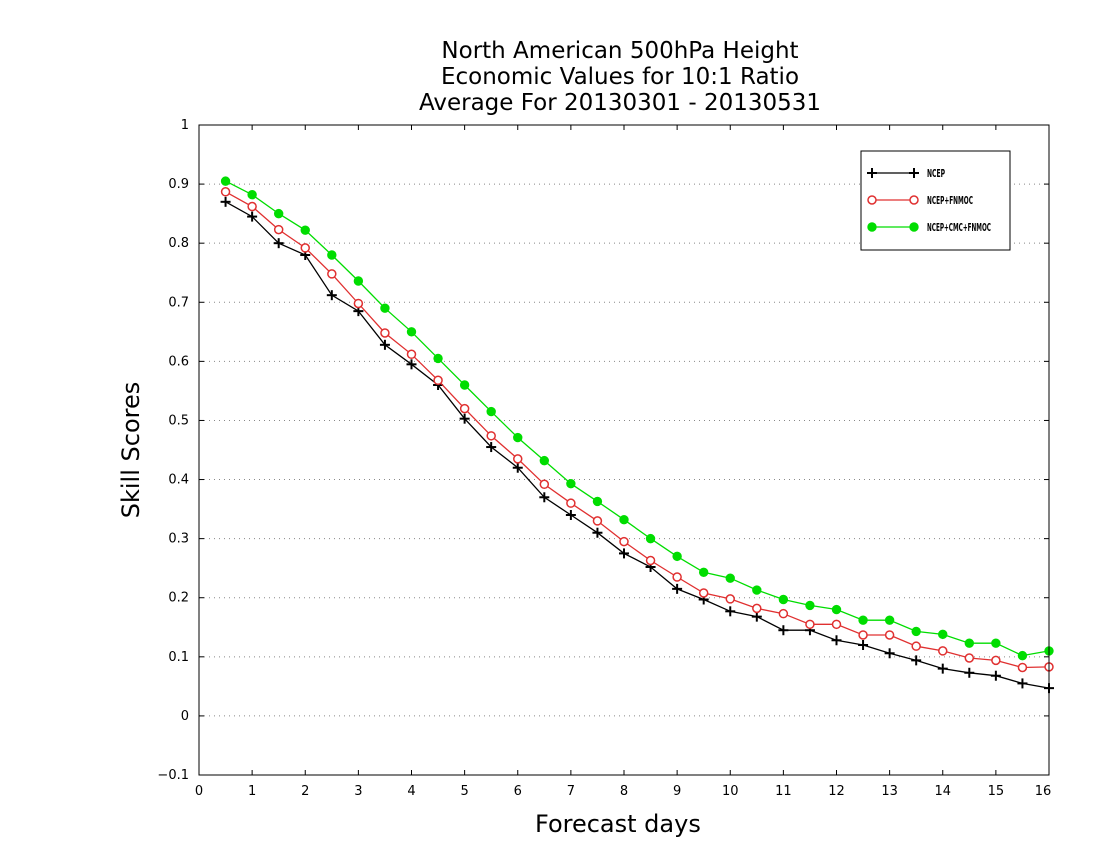  I want to click on x-tick-label: 15, so click(996, 791).